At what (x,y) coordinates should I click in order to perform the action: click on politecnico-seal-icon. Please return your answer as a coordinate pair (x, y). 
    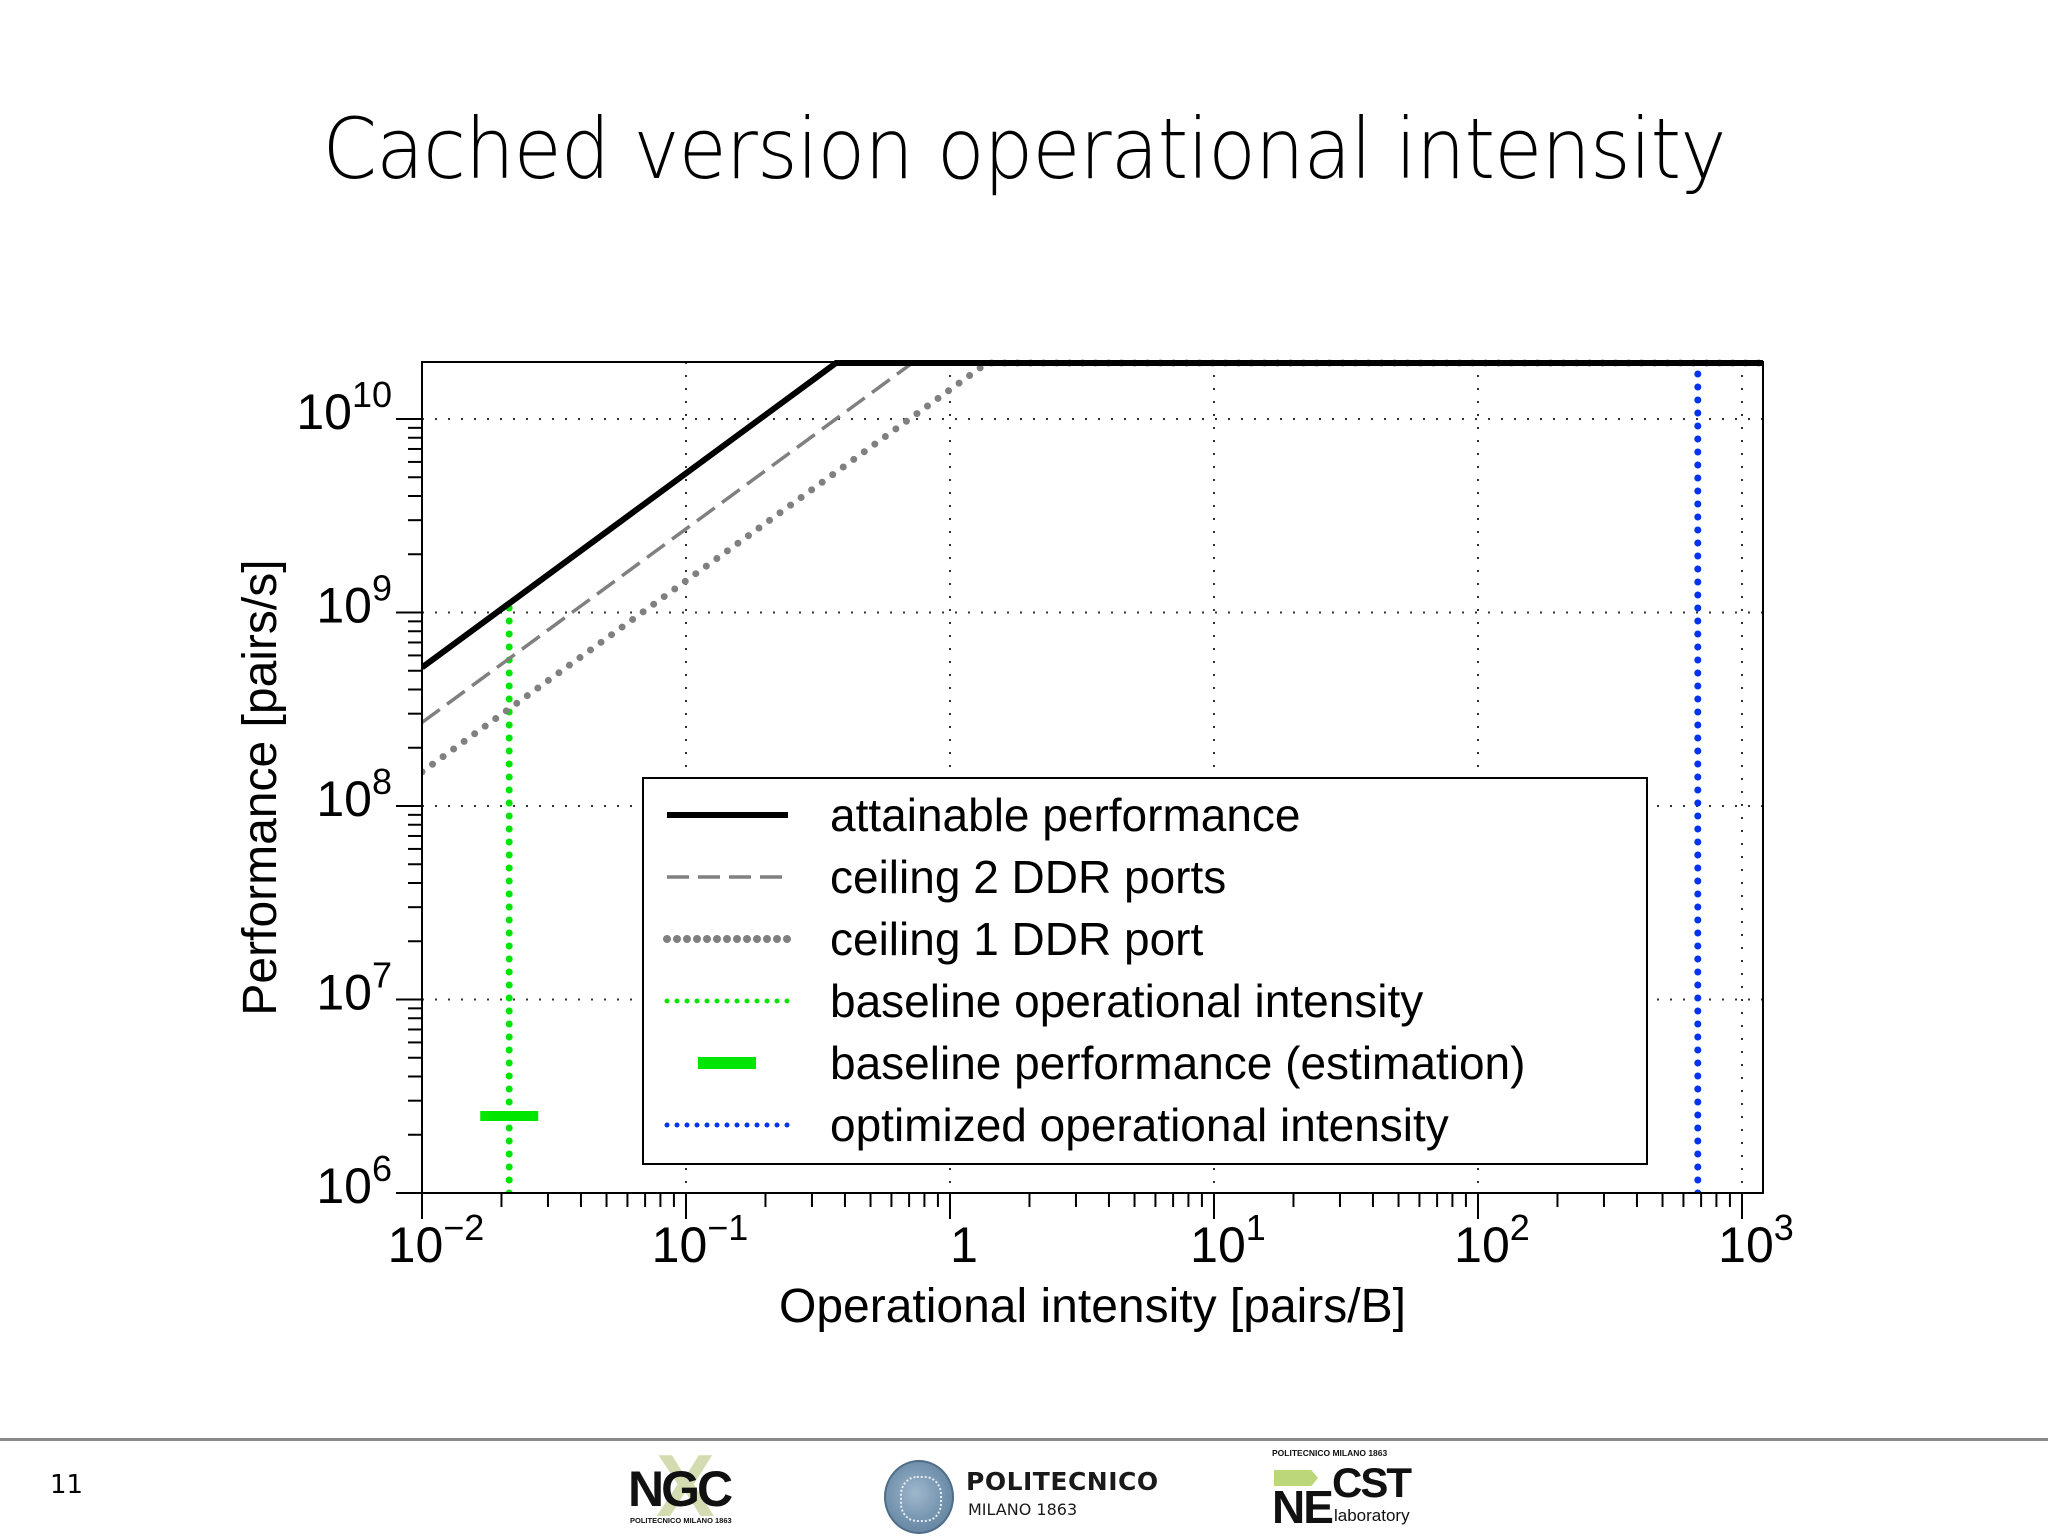
    Looking at the image, I should click on (919, 1497).